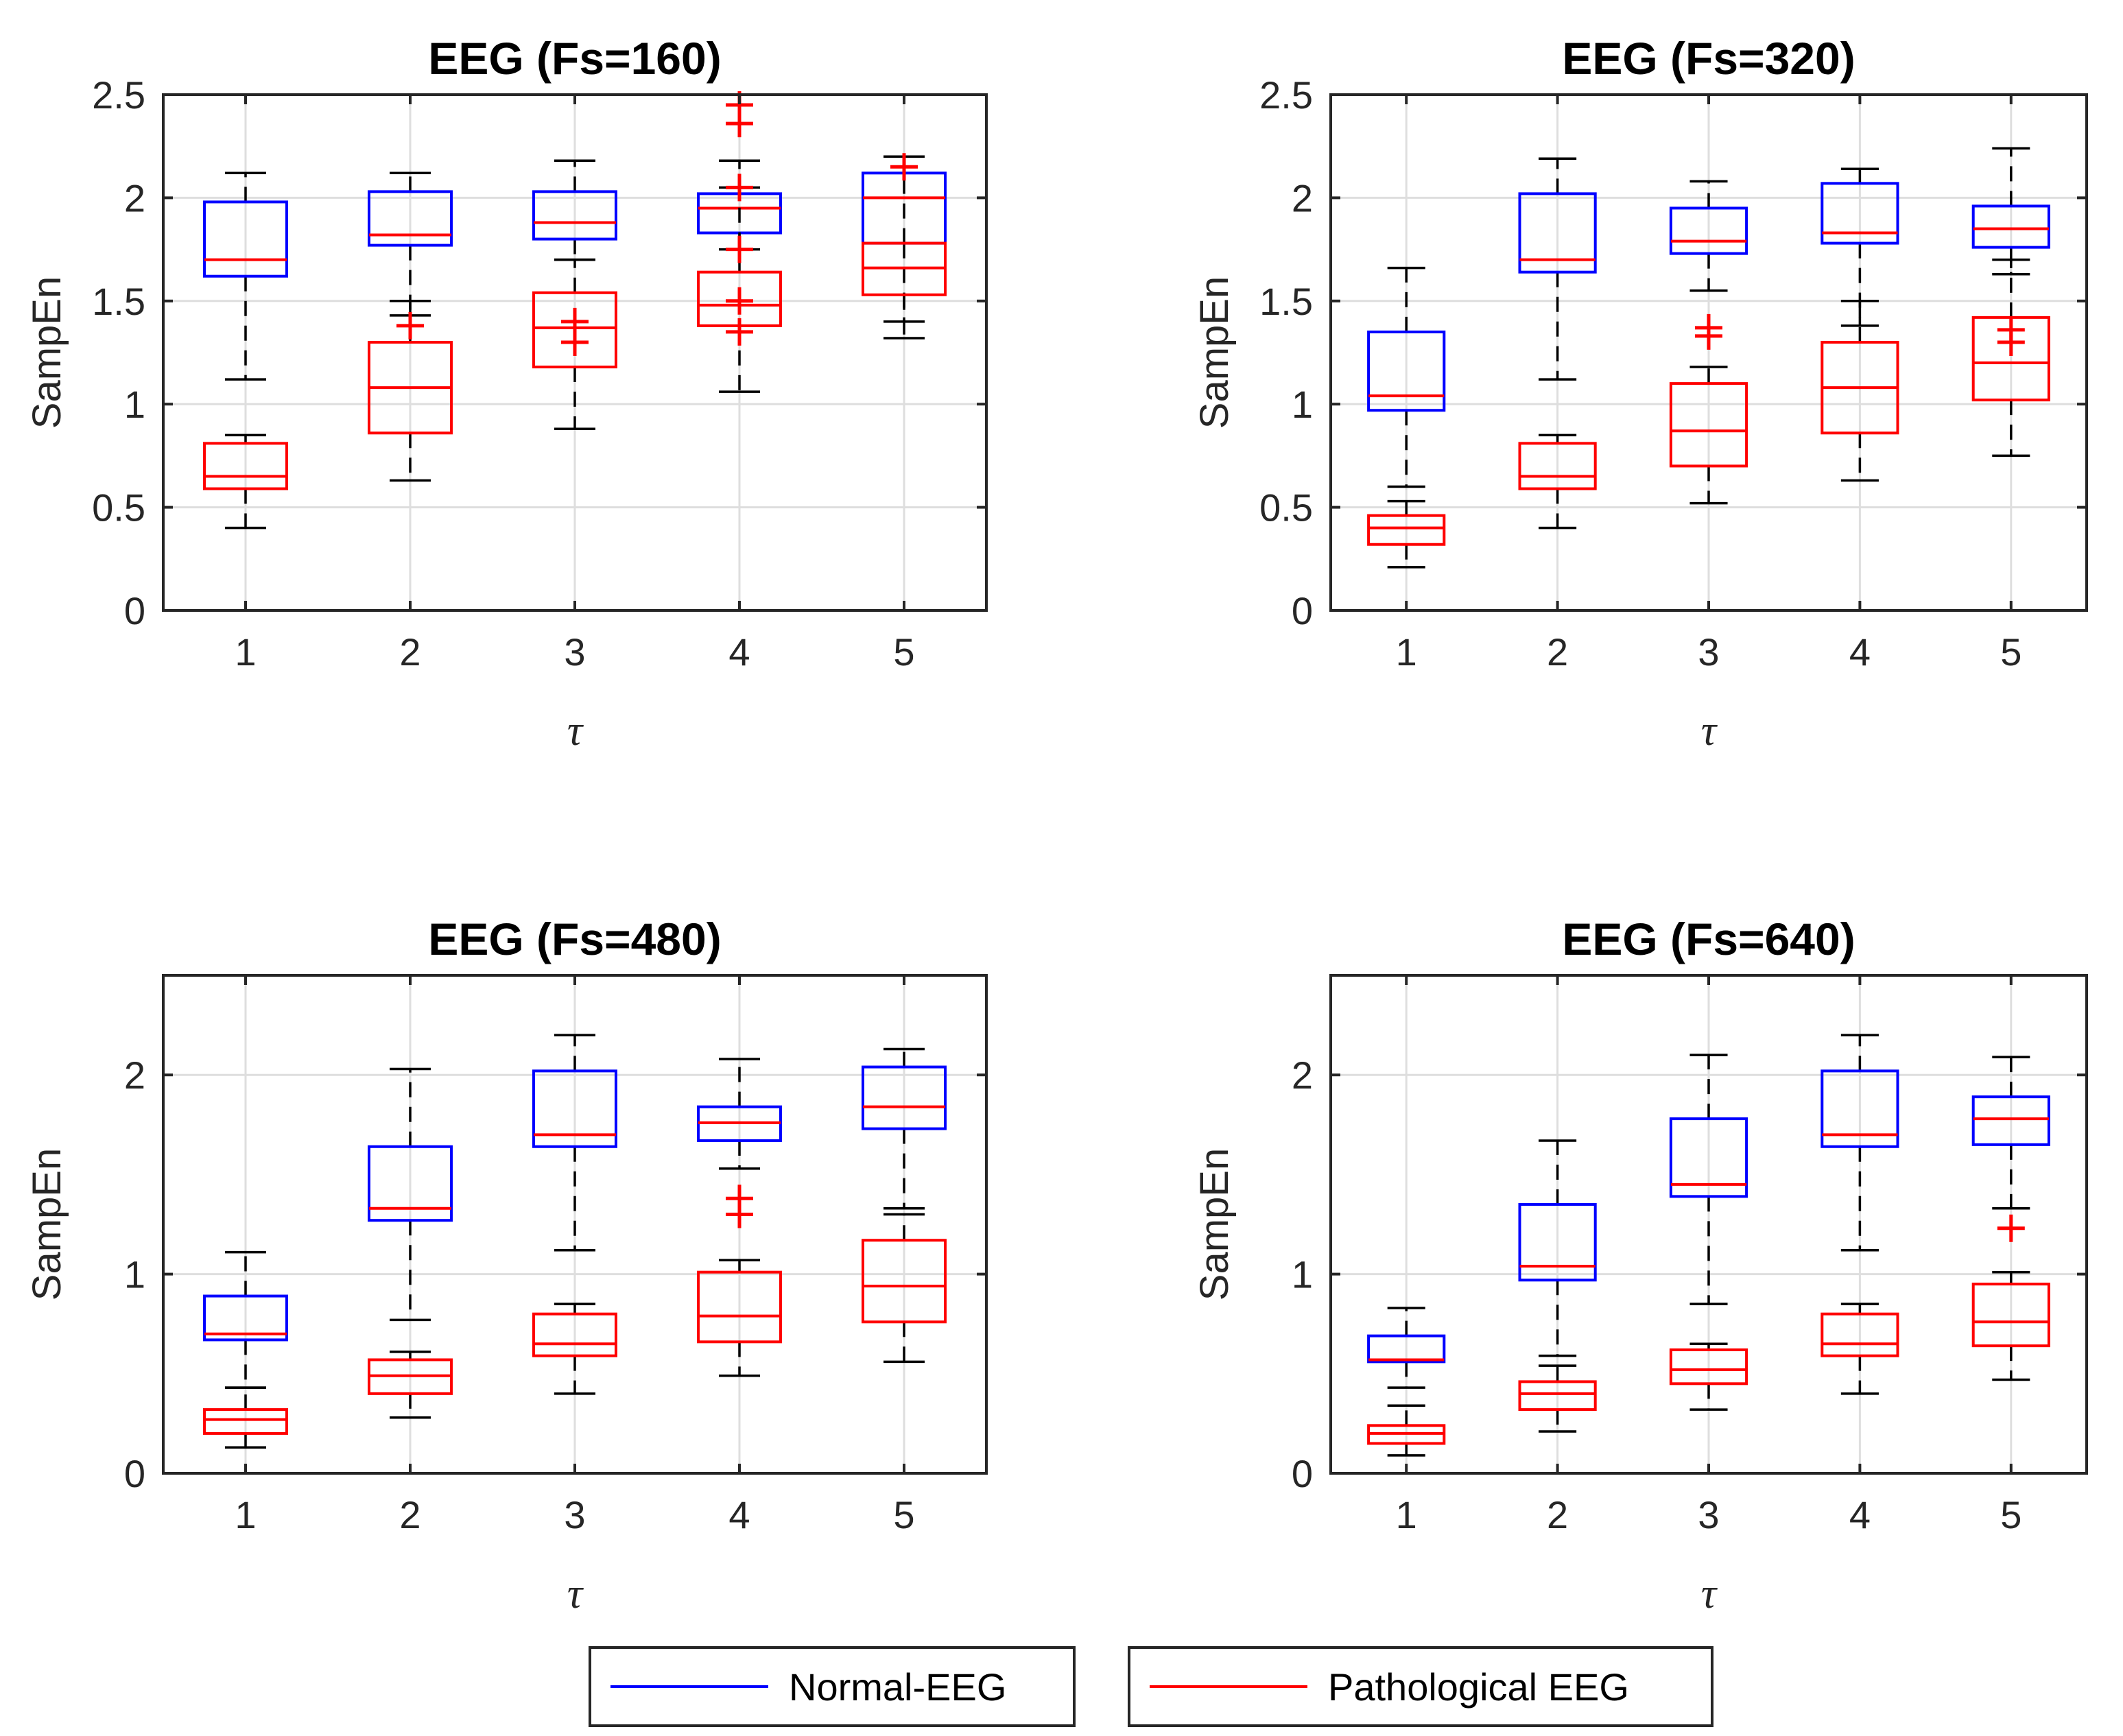 This screenshot has height=1736, width=2123. I want to click on legend: Normal-EEG Pathological EEG, so click(1151, 1686).